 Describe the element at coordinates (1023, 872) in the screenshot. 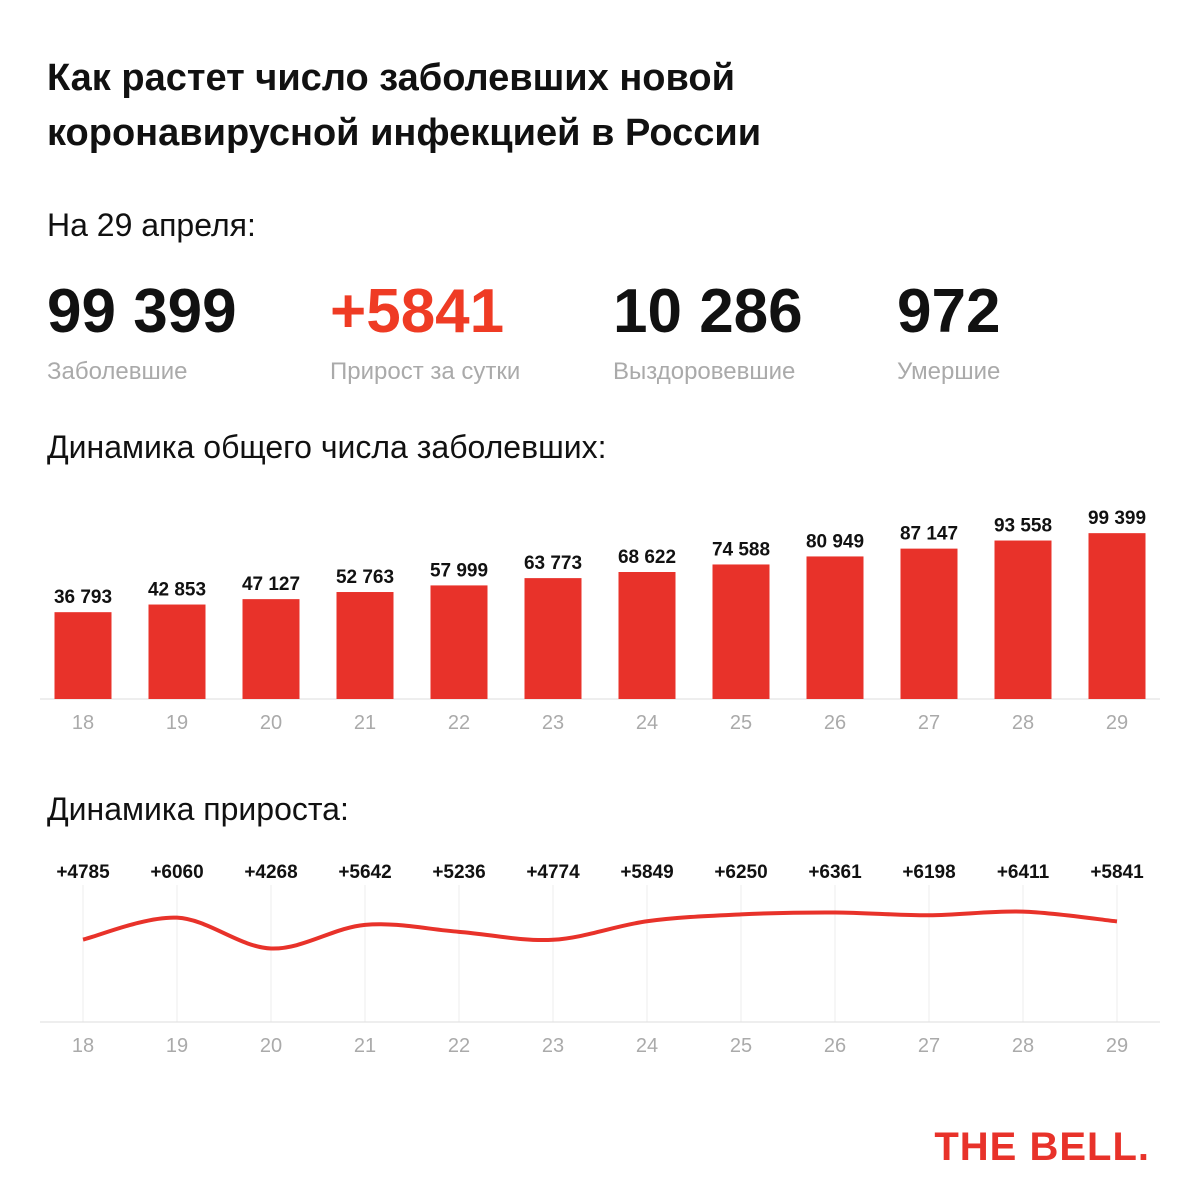

I see `value-label: +6411` at that location.